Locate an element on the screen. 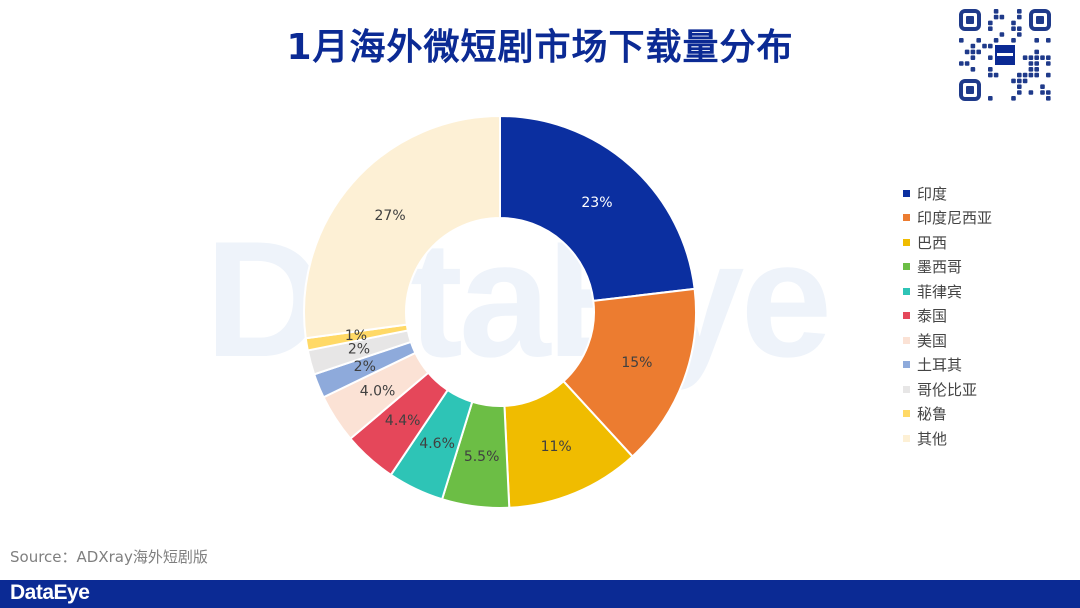 The image size is (1080, 608). legend-item: 印度尼西亚 is located at coordinates (947, 218).